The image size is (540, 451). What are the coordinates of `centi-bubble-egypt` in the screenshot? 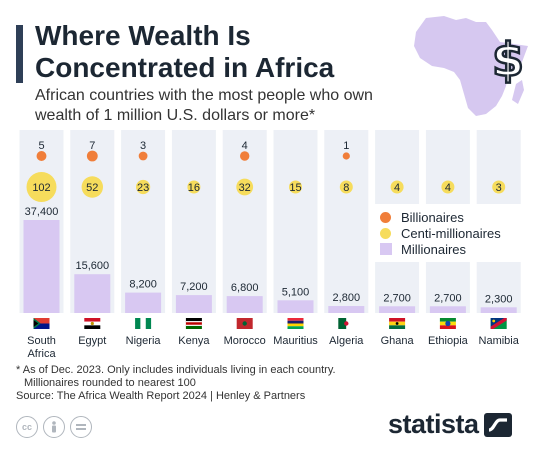 It's located at (92, 187).